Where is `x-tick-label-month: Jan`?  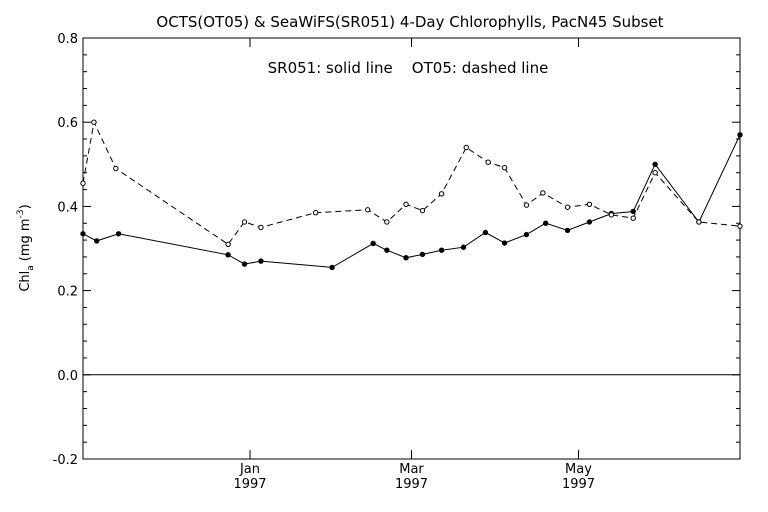 x-tick-label-month: Jan is located at coordinates (249, 469).